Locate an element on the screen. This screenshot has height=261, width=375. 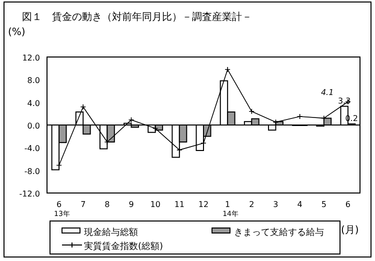
data-label: 3.3 is located at coordinates (344, 101).